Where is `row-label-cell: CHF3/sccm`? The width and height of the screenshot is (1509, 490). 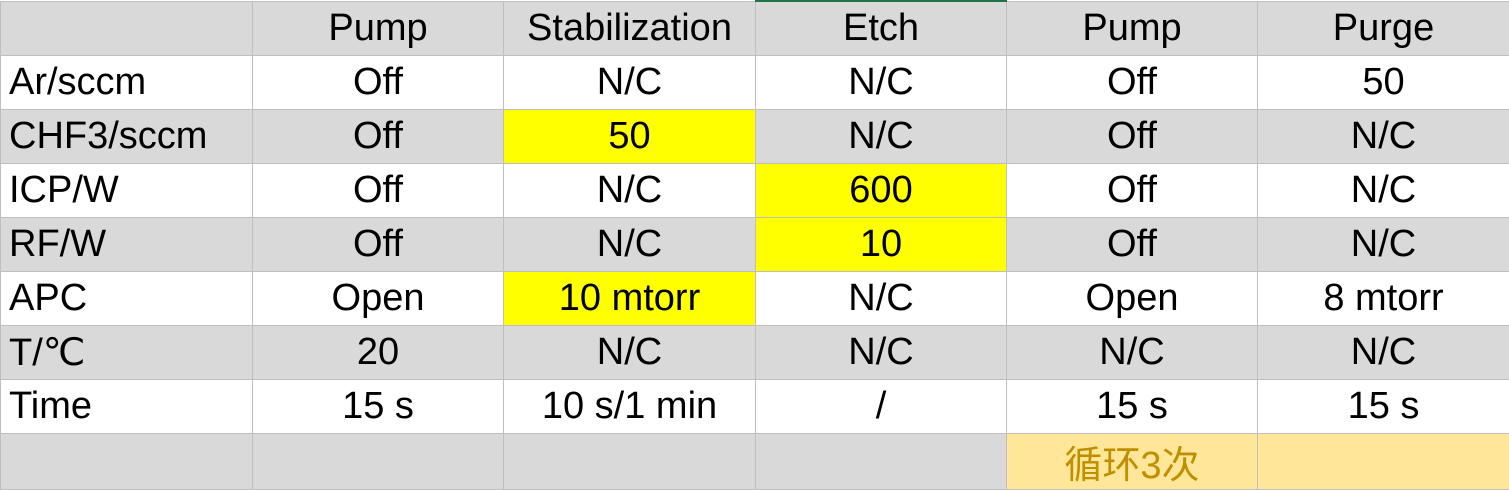 row-label-cell: CHF3/sccm is located at coordinates (127, 137).